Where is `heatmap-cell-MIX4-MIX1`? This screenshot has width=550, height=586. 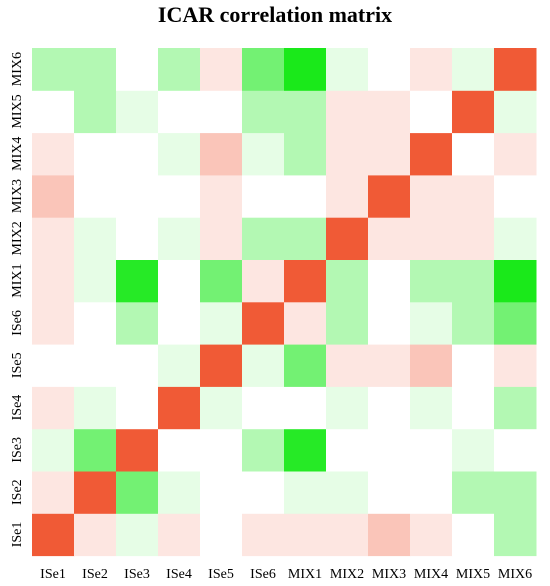 heatmap-cell-MIX4-MIX1 is located at coordinates (431, 281).